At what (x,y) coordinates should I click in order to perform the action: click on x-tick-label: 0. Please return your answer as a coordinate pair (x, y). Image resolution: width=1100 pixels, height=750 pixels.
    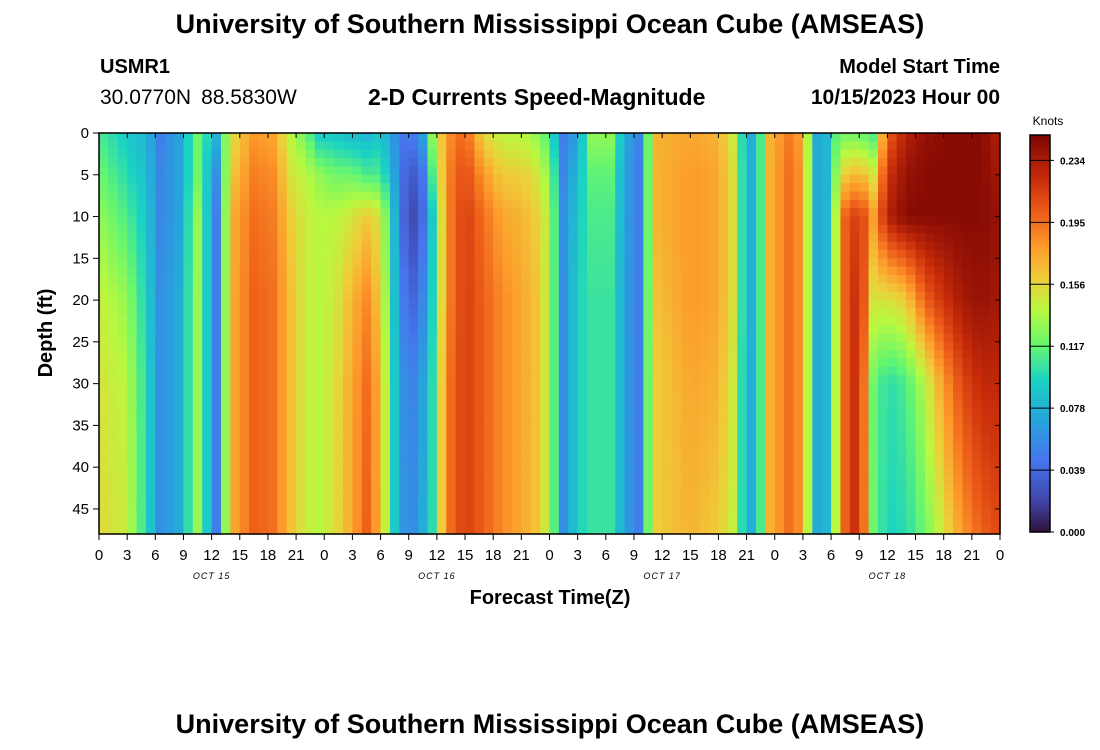
    Looking at the image, I should click on (99, 555).